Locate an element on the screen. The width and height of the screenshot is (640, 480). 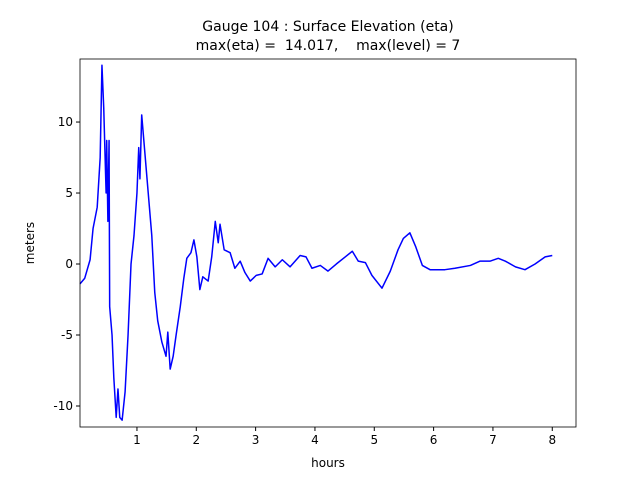
chart-title: Gauge 104 : Surface Elevation (eta) is located at coordinates (327, 27).